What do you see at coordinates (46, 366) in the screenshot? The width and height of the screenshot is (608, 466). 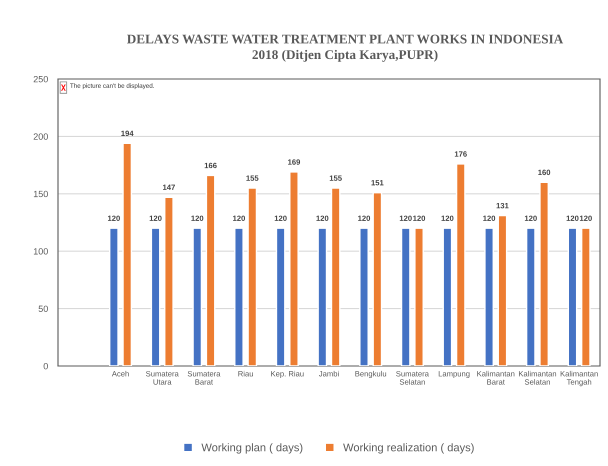 I see `y-tick-label: 0` at bounding box center [46, 366].